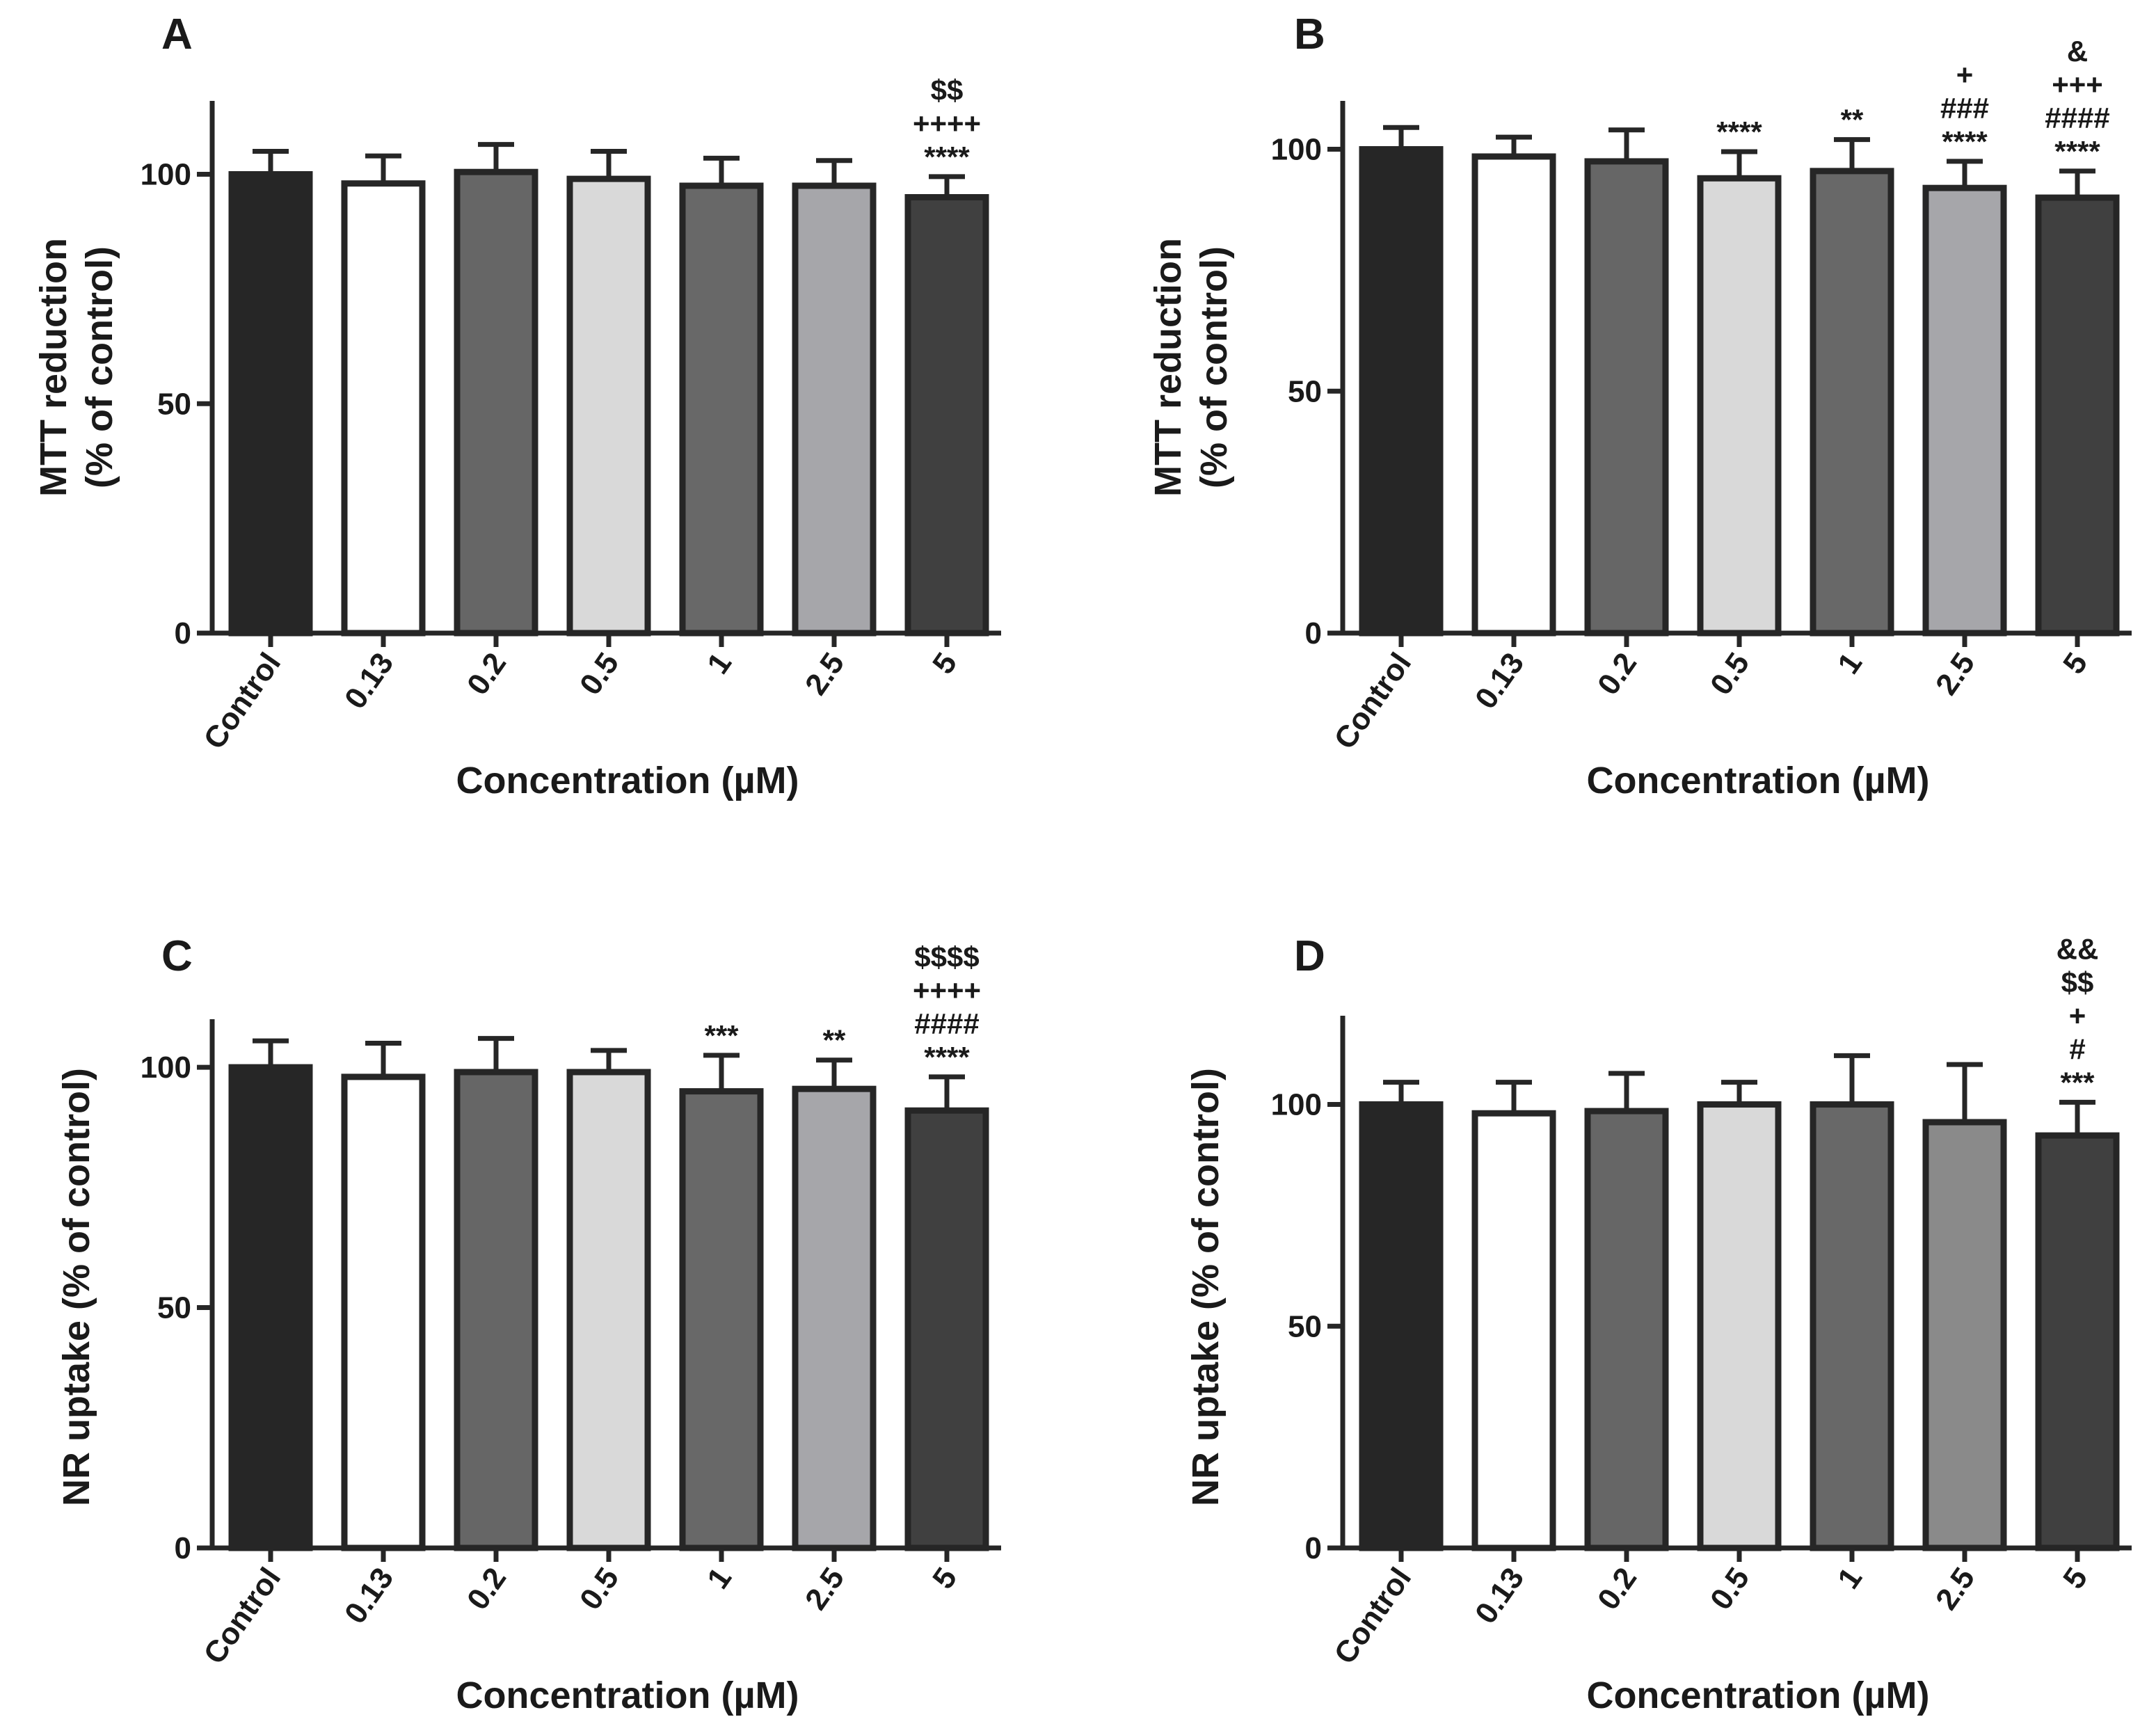 The height and width of the screenshot is (1733, 2156). Describe the element at coordinates (947, 957) in the screenshot. I see `significance-annotation: $$$$` at that location.